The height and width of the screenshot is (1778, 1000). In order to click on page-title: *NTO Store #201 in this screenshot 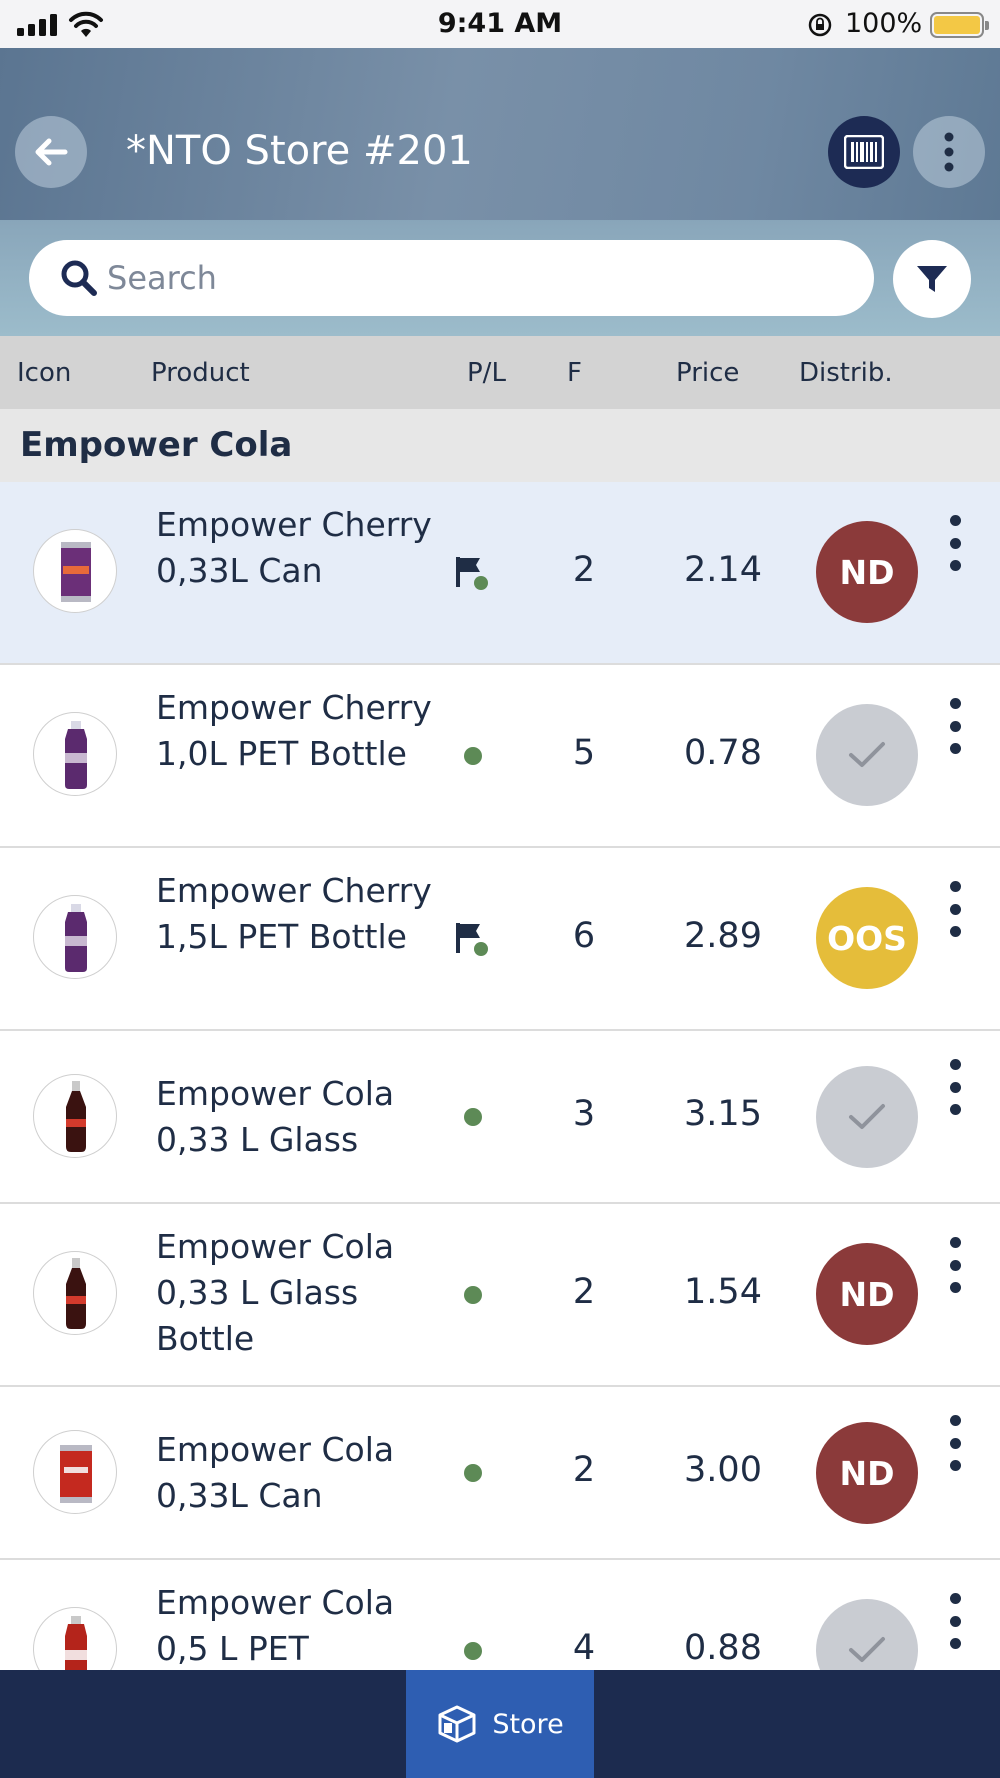, I will do `click(299, 151)`.